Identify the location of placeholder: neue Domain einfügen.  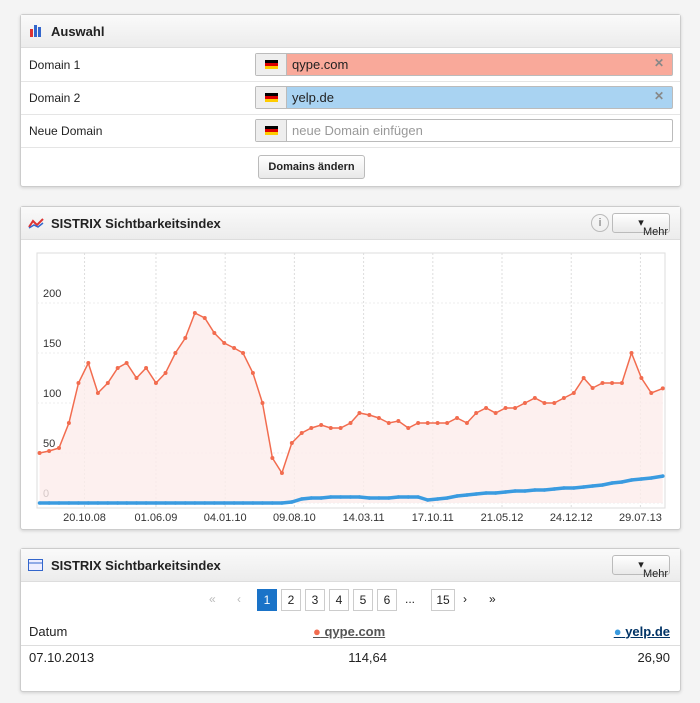
(357, 130).